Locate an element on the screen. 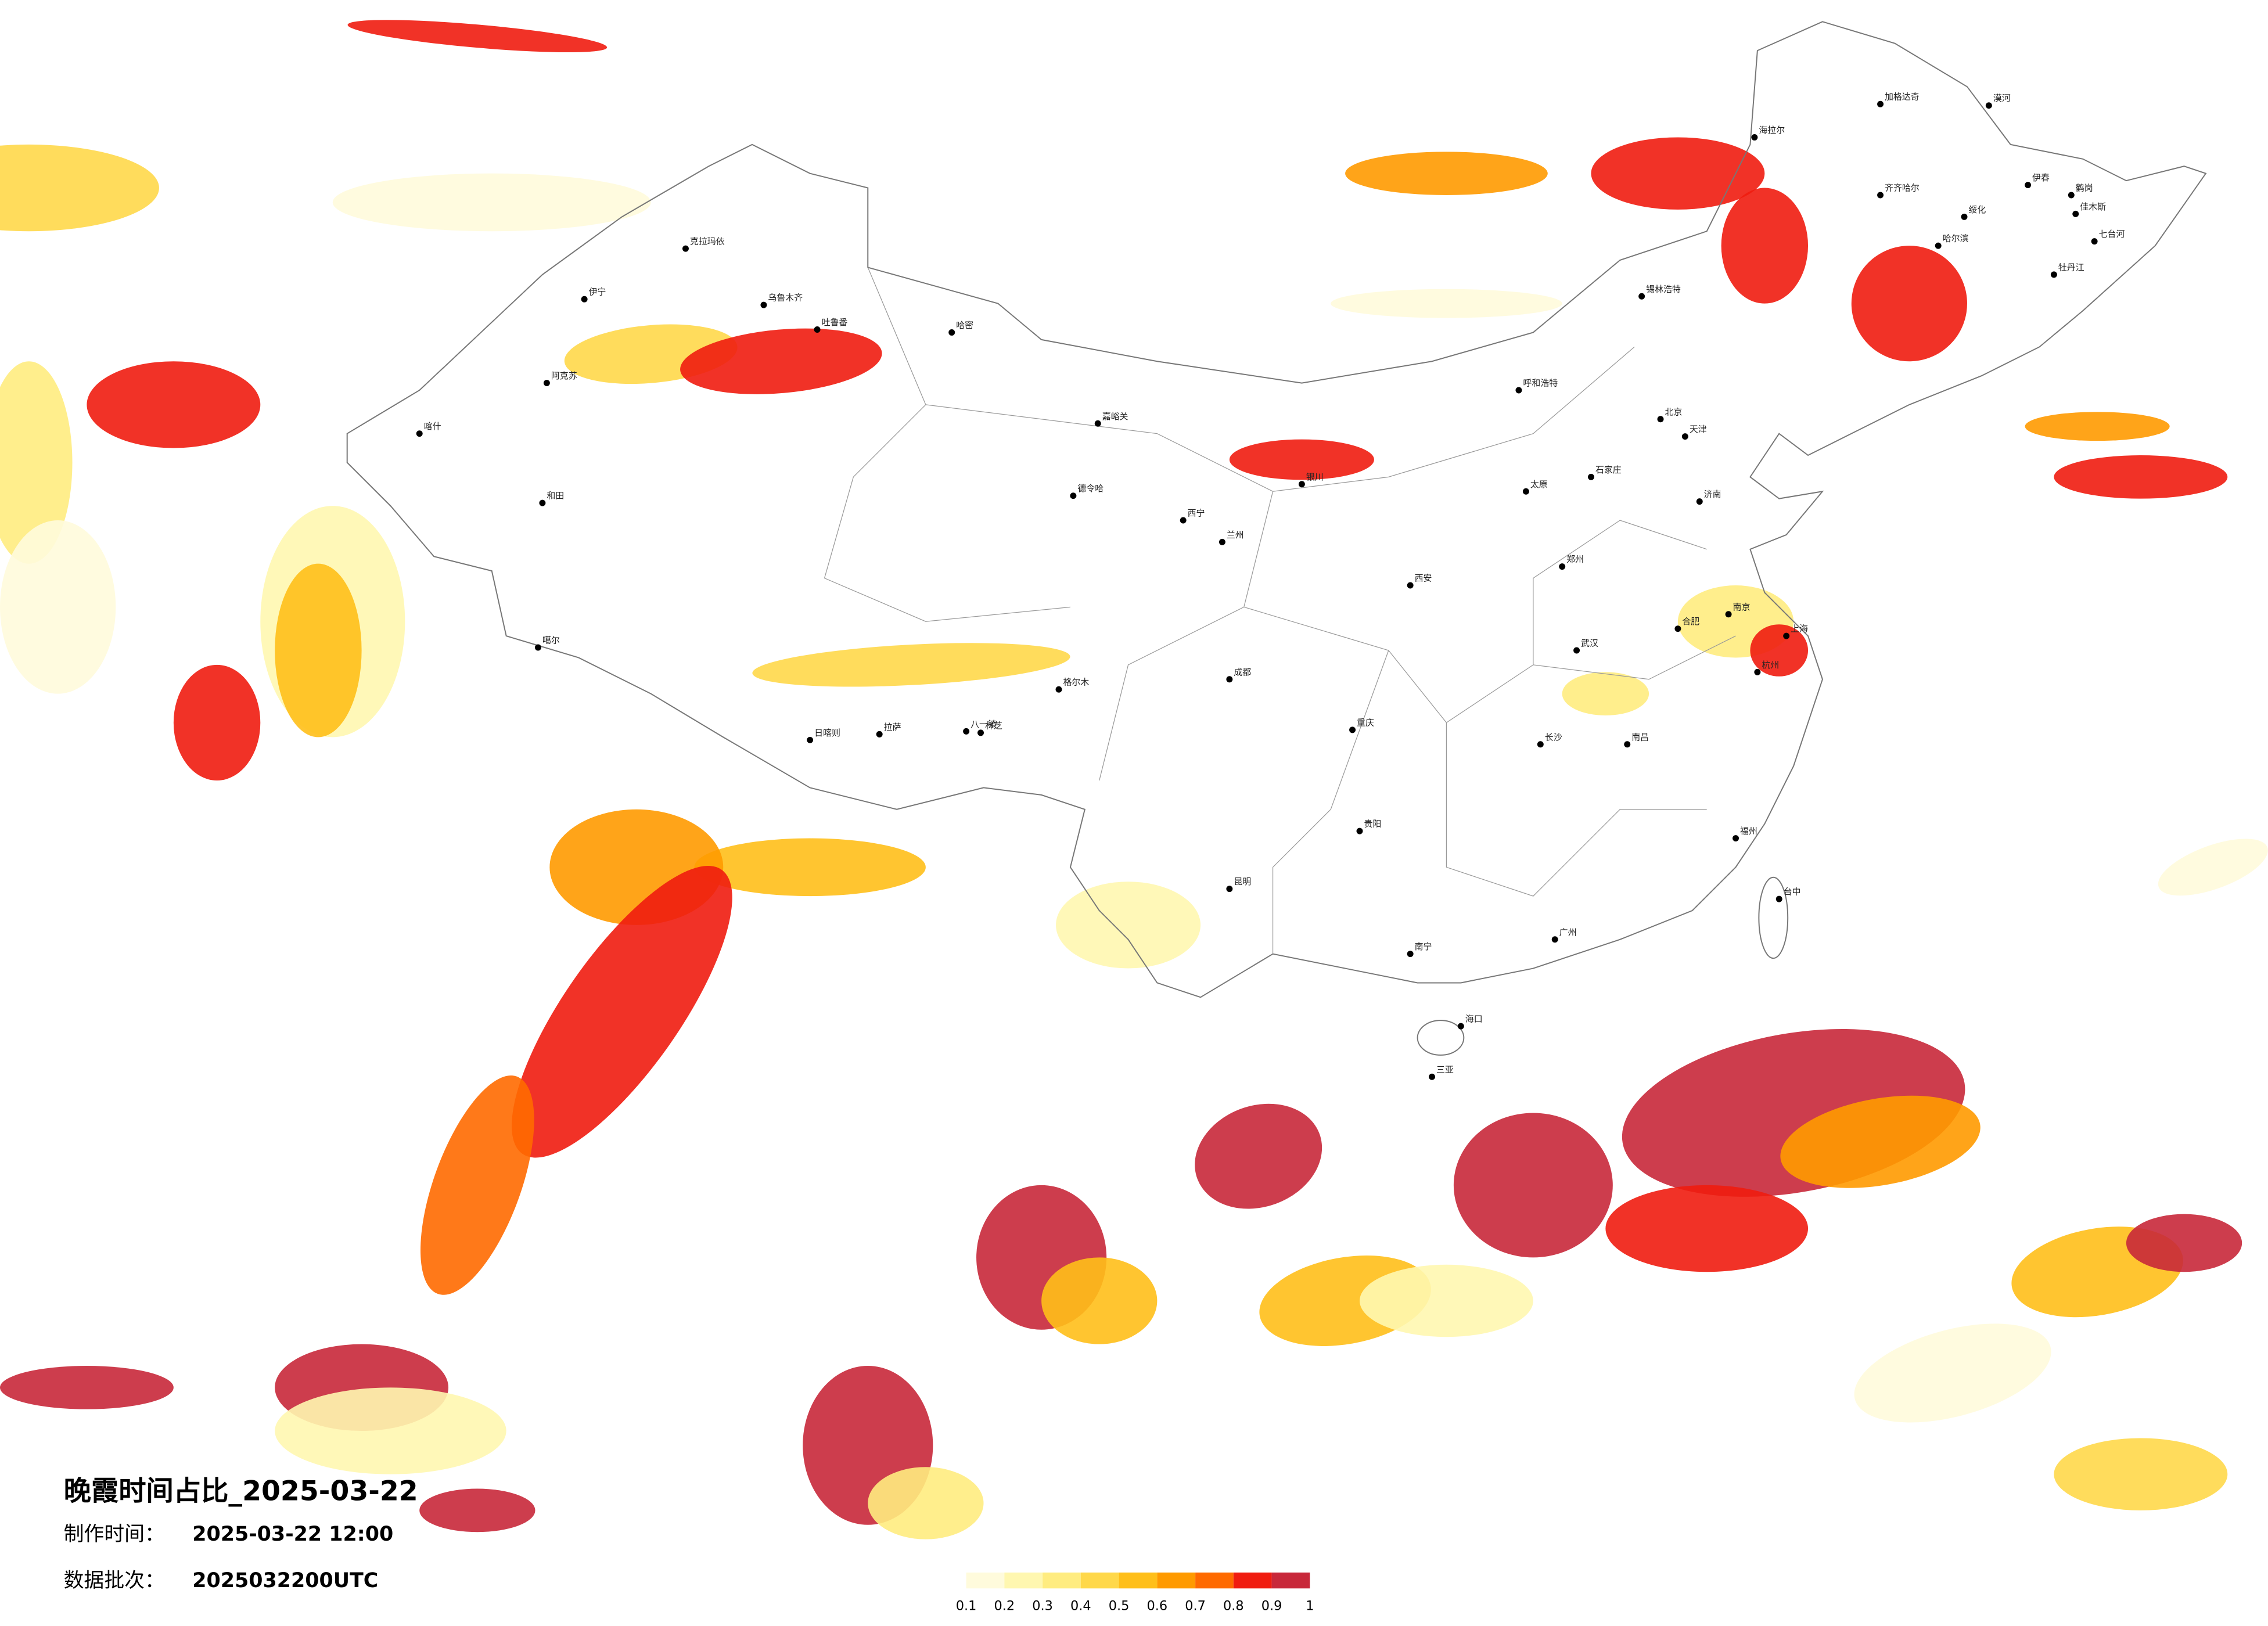 The height and width of the screenshot is (1626, 2268). city-label: 成都 is located at coordinates (1242, 672).